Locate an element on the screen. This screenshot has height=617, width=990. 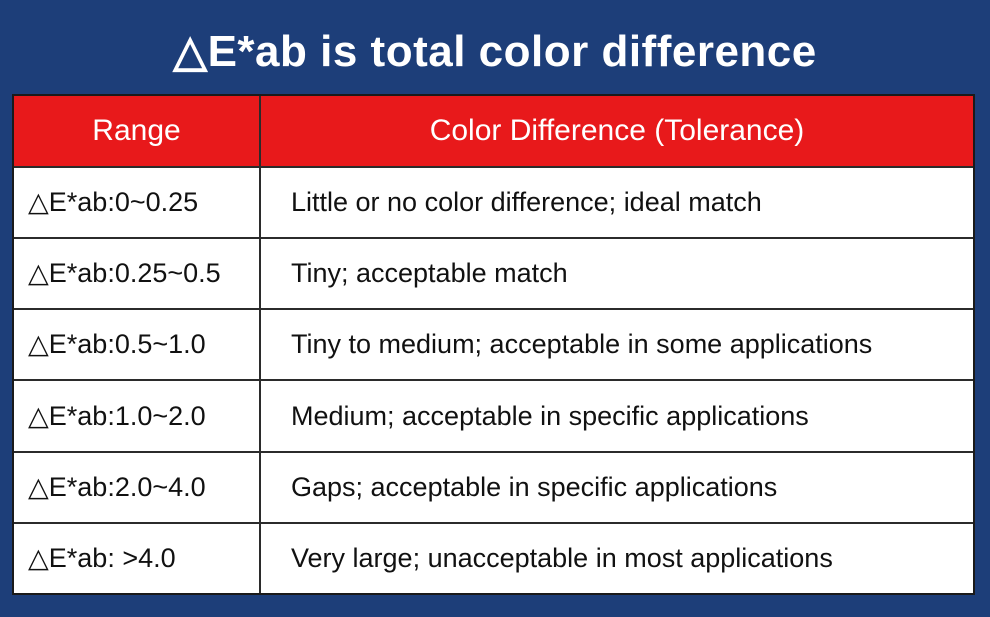
table-header-row: Range Color Difference (Tolerance) is located at coordinates (493, 132).